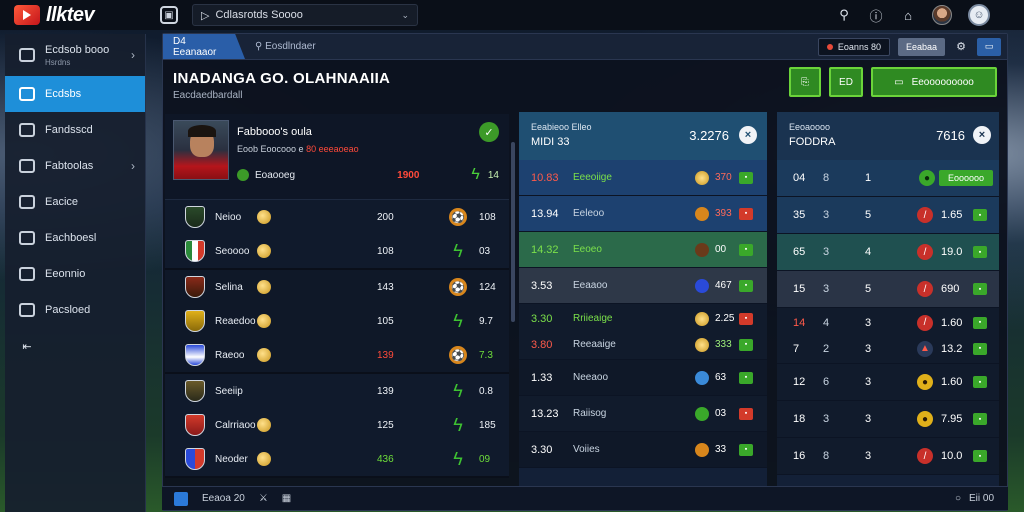  What do you see at coordinates (286, 498) in the screenshot?
I see `grid-icon: ▦` at bounding box center [286, 498].